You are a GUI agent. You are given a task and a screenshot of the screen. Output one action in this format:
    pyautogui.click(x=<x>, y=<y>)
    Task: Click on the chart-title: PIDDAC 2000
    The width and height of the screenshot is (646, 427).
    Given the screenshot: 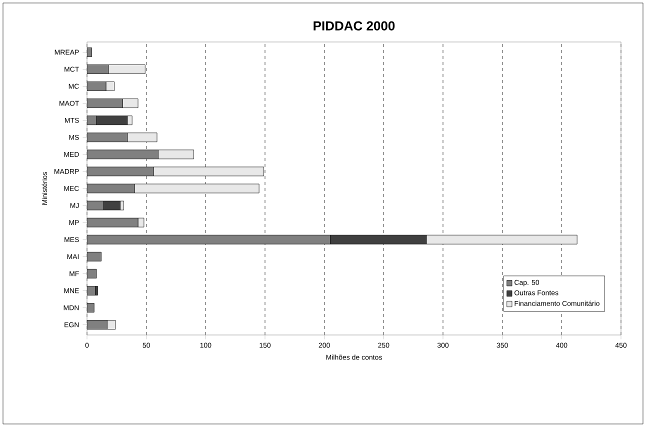 What is the action you would take?
    pyautogui.click(x=354, y=25)
    